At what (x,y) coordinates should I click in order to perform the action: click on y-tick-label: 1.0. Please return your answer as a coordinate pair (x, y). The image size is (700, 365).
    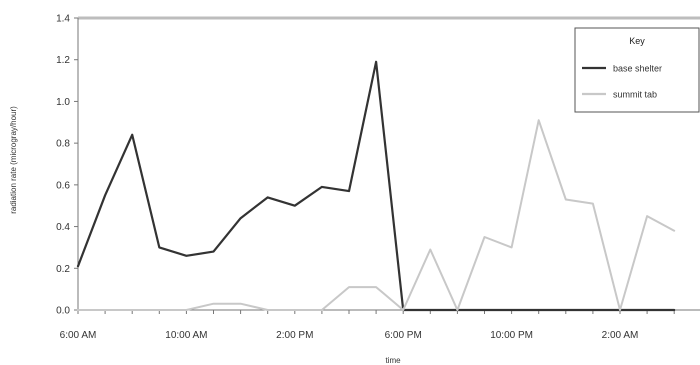
    Looking at the image, I should click on (63, 102).